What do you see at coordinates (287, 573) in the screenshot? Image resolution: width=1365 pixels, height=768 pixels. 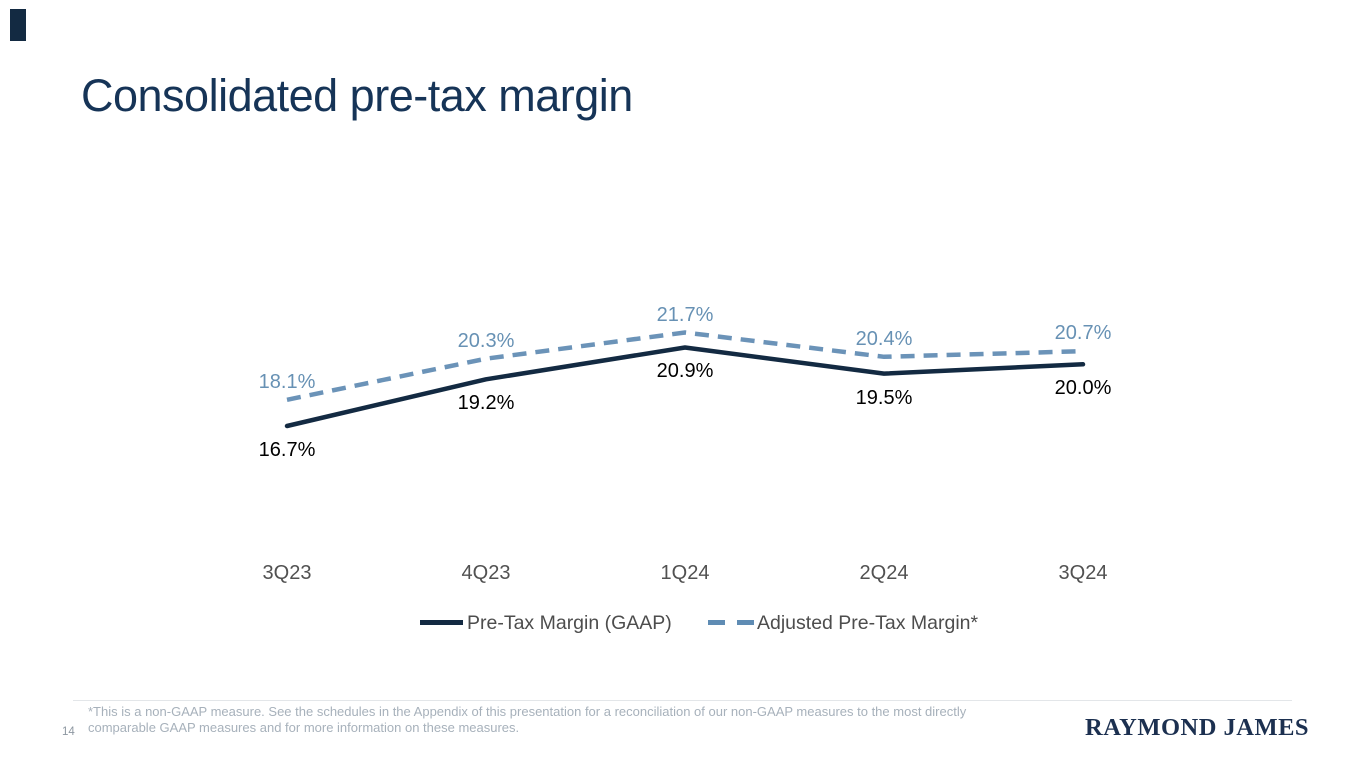 I see `category-label: 3Q23` at bounding box center [287, 573].